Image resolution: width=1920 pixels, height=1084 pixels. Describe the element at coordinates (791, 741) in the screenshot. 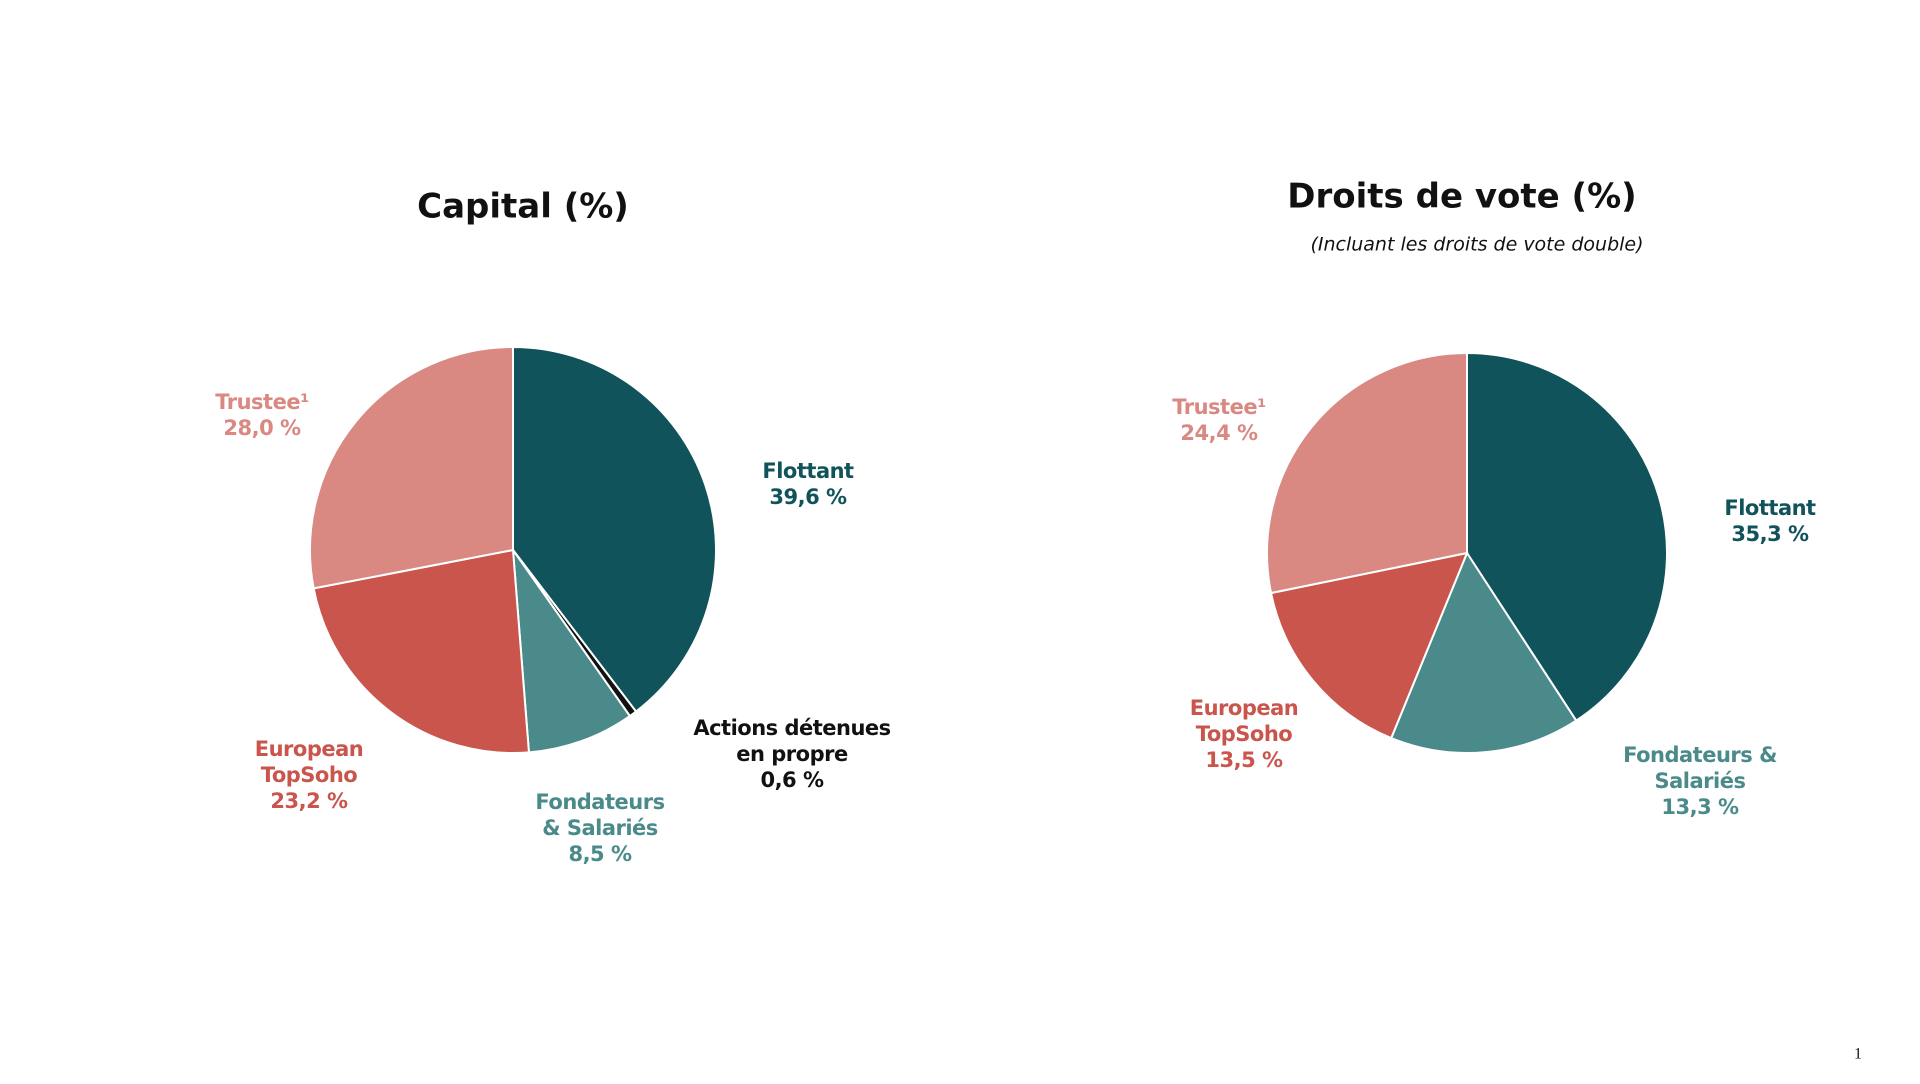

I see `slice-label: Actions détenues en propre` at that location.